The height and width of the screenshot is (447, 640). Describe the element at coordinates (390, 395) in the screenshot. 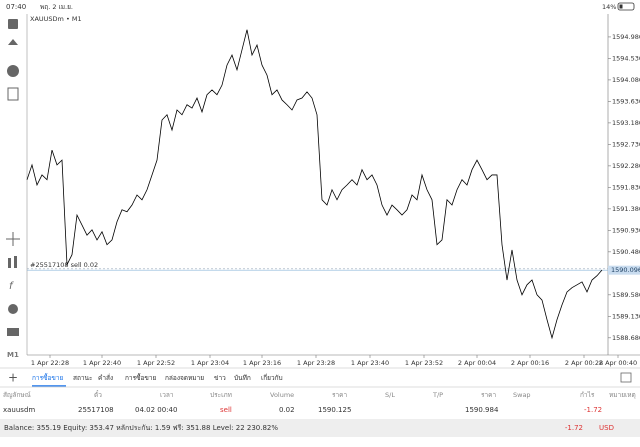

I see `table-header: S/L` at that location.